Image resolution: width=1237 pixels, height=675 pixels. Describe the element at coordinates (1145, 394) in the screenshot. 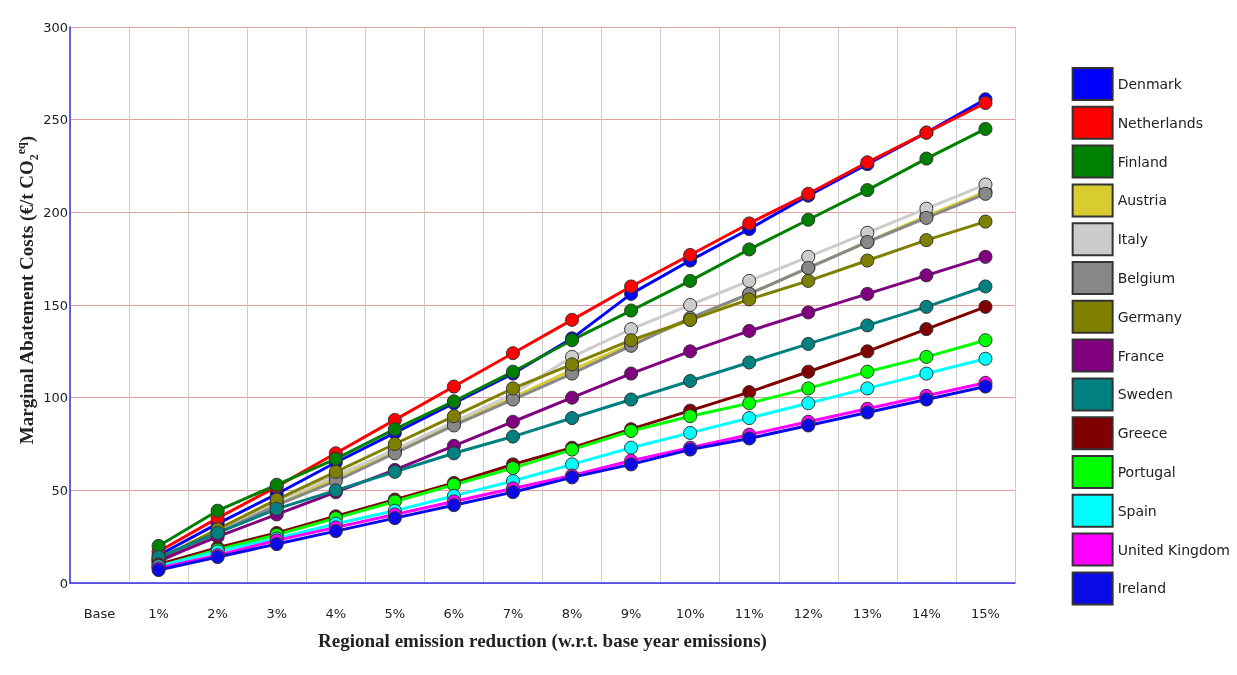

I see `legend-label: Sweden` at that location.